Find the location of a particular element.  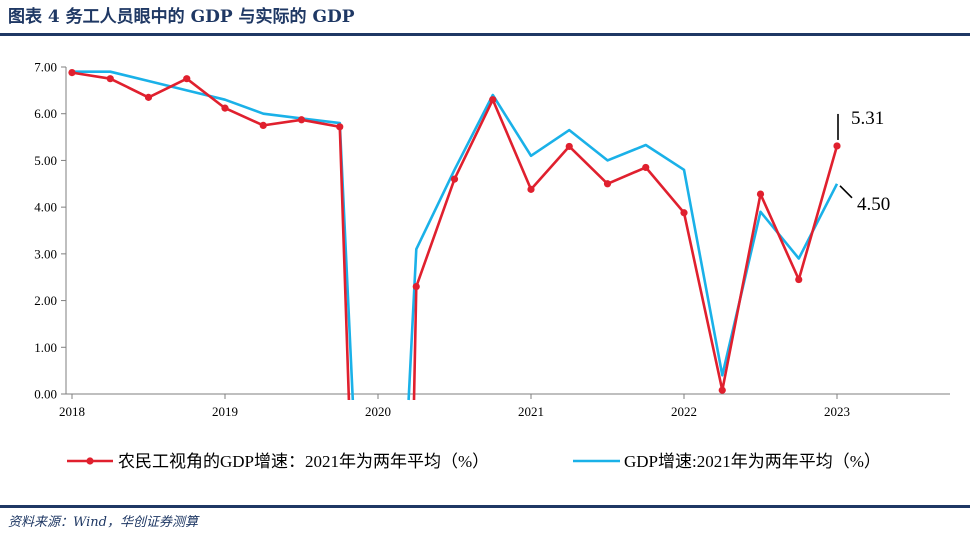

rural-gdp-last-value-label: 5.31 is located at coordinates (867, 118).